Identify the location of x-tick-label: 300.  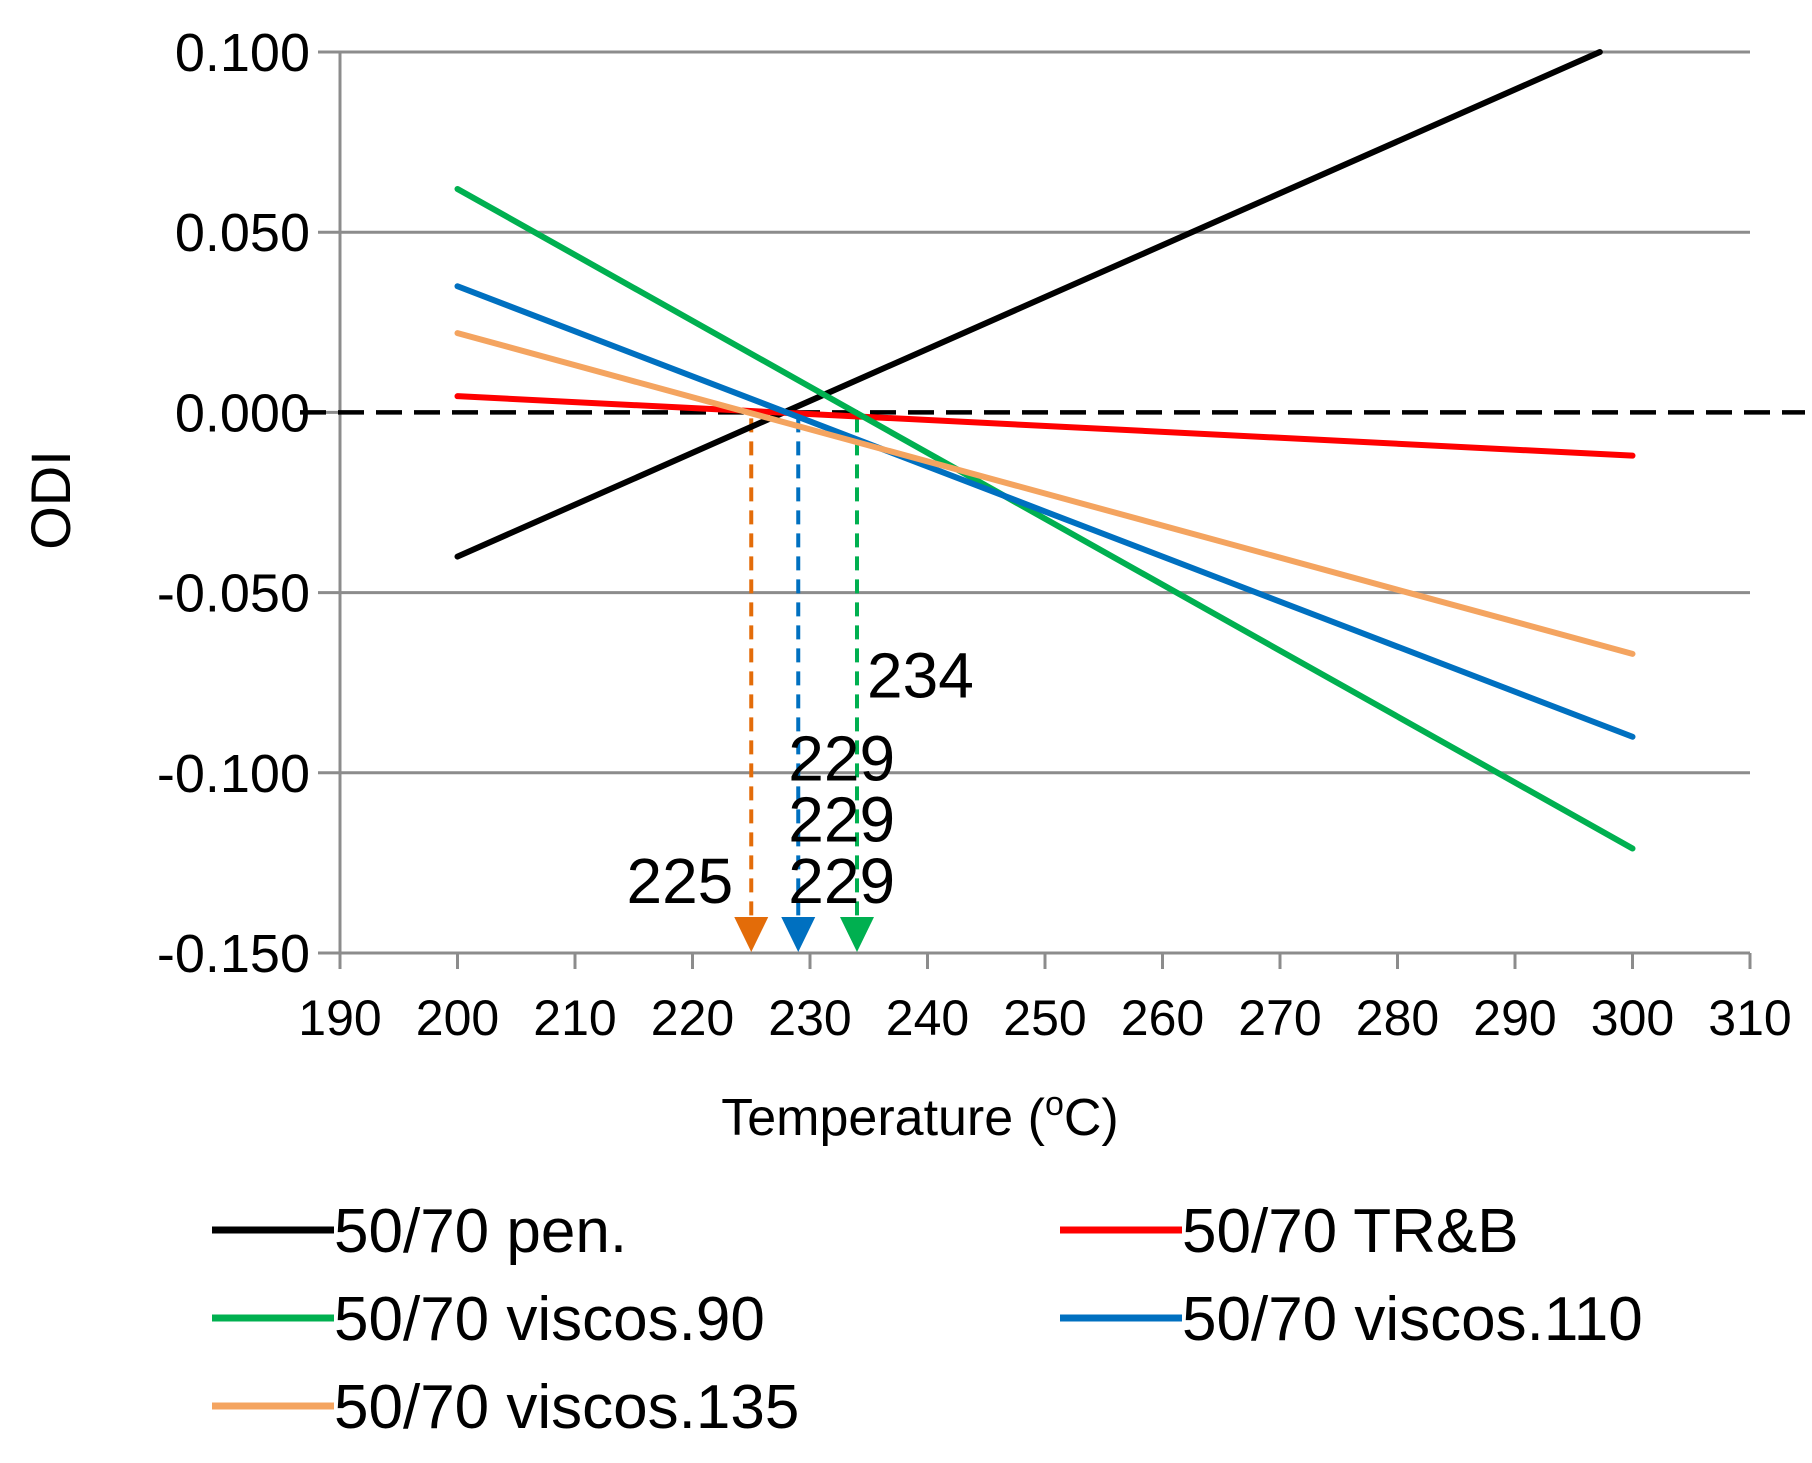
(1632, 1018).